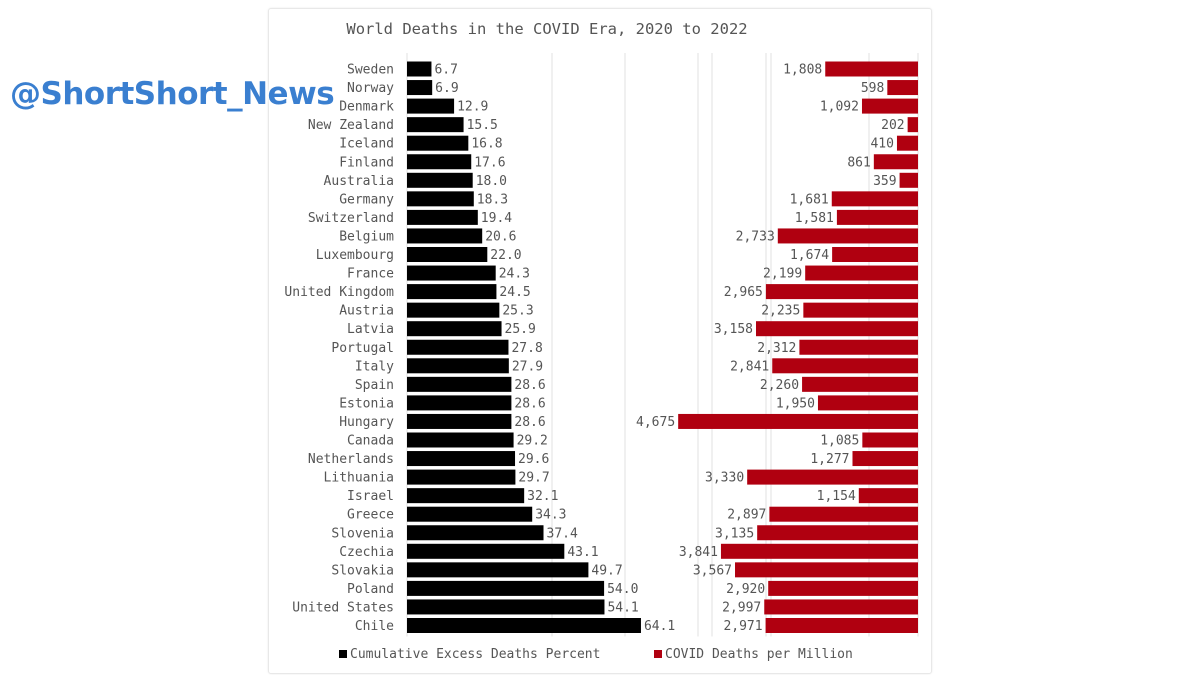 The image size is (1200, 675). I want to click on excess-deaths-value: 25.3, so click(517, 311).